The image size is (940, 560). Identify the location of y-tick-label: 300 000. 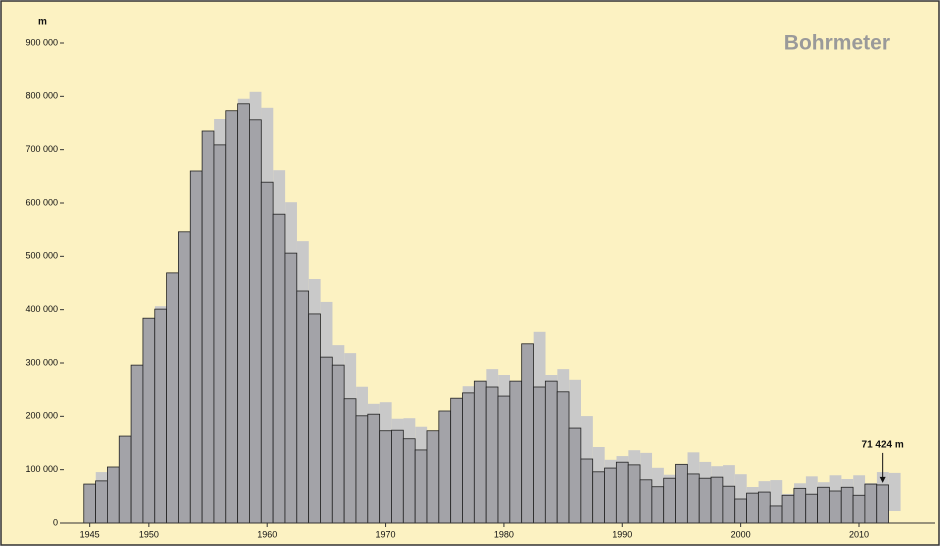
(41, 362).